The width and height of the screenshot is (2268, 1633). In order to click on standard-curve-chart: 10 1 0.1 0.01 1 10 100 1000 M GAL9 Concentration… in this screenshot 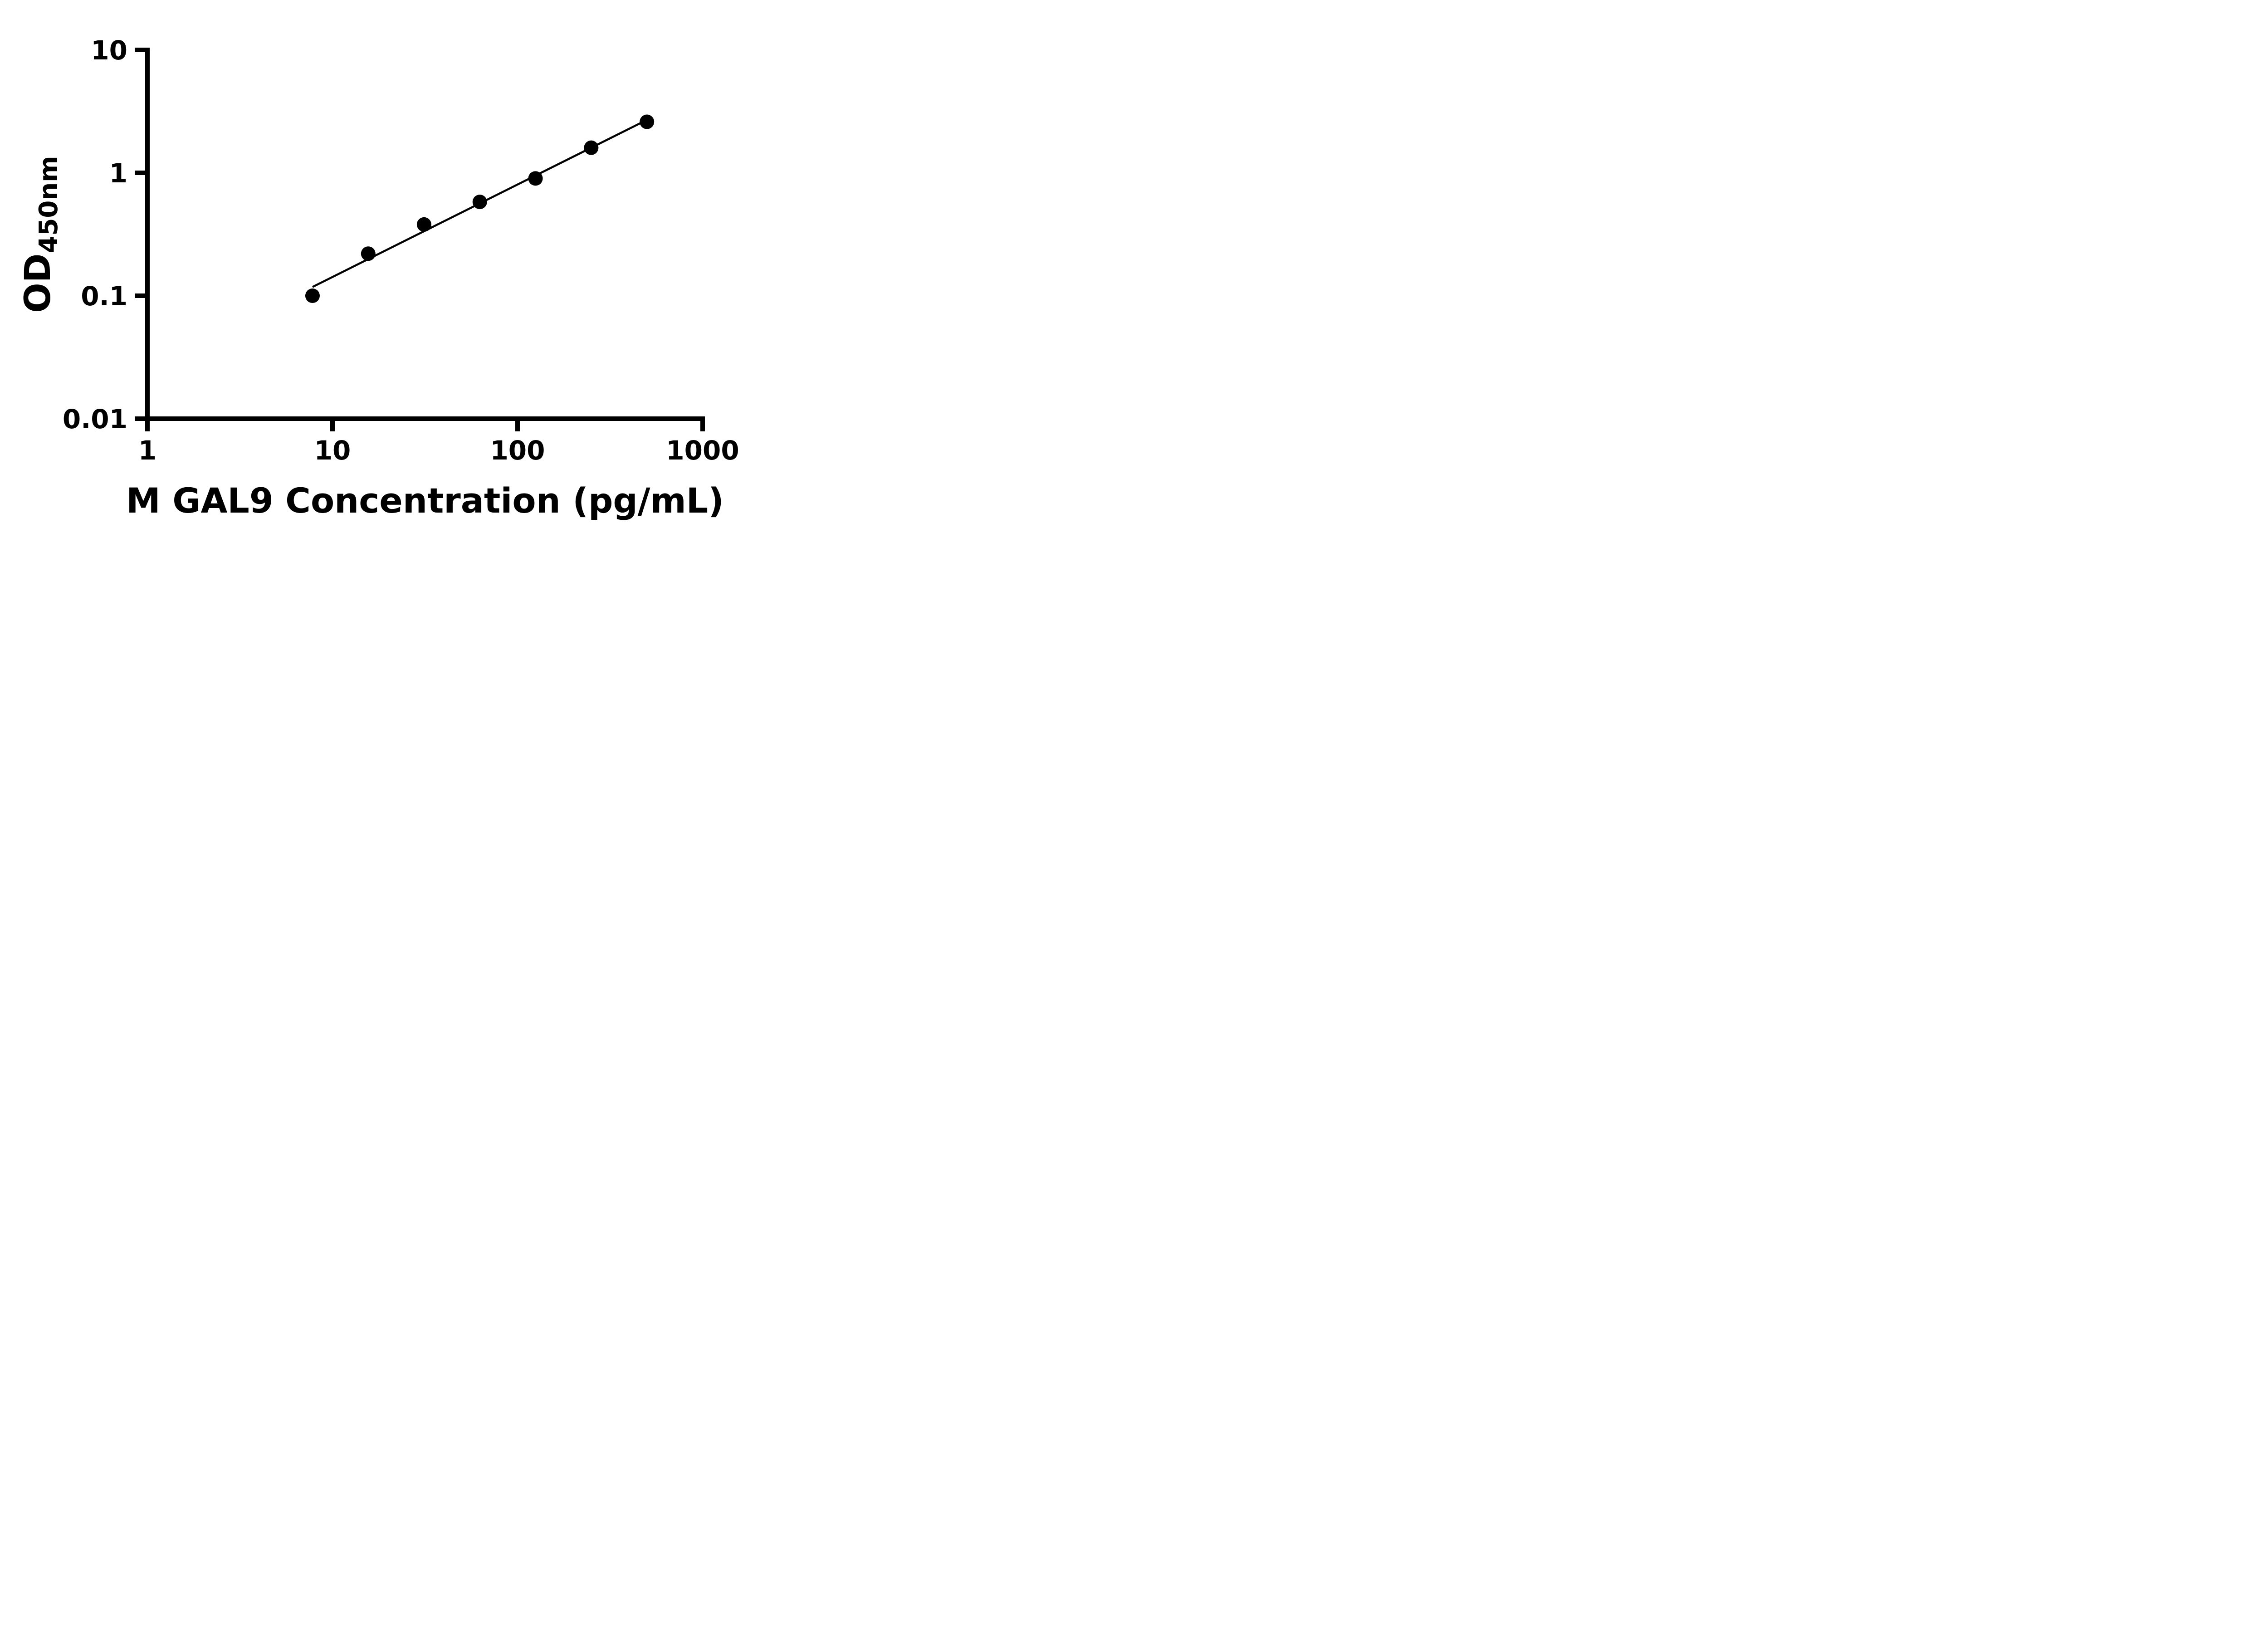, I will do `click(379, 278)`.